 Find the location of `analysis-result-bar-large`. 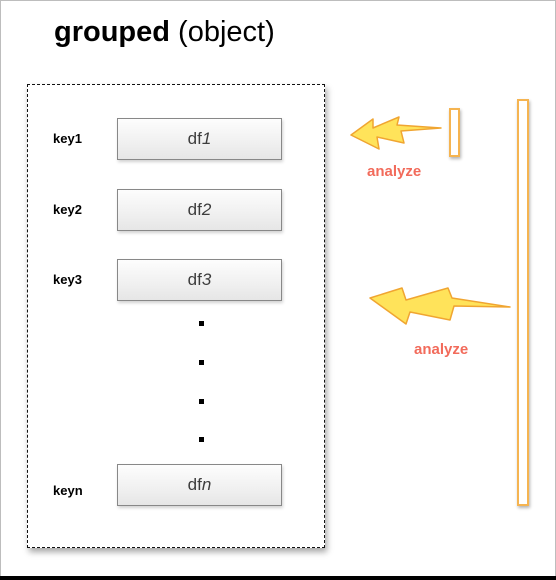

analysis-result-bar-large is located at coordinates (523, 302).